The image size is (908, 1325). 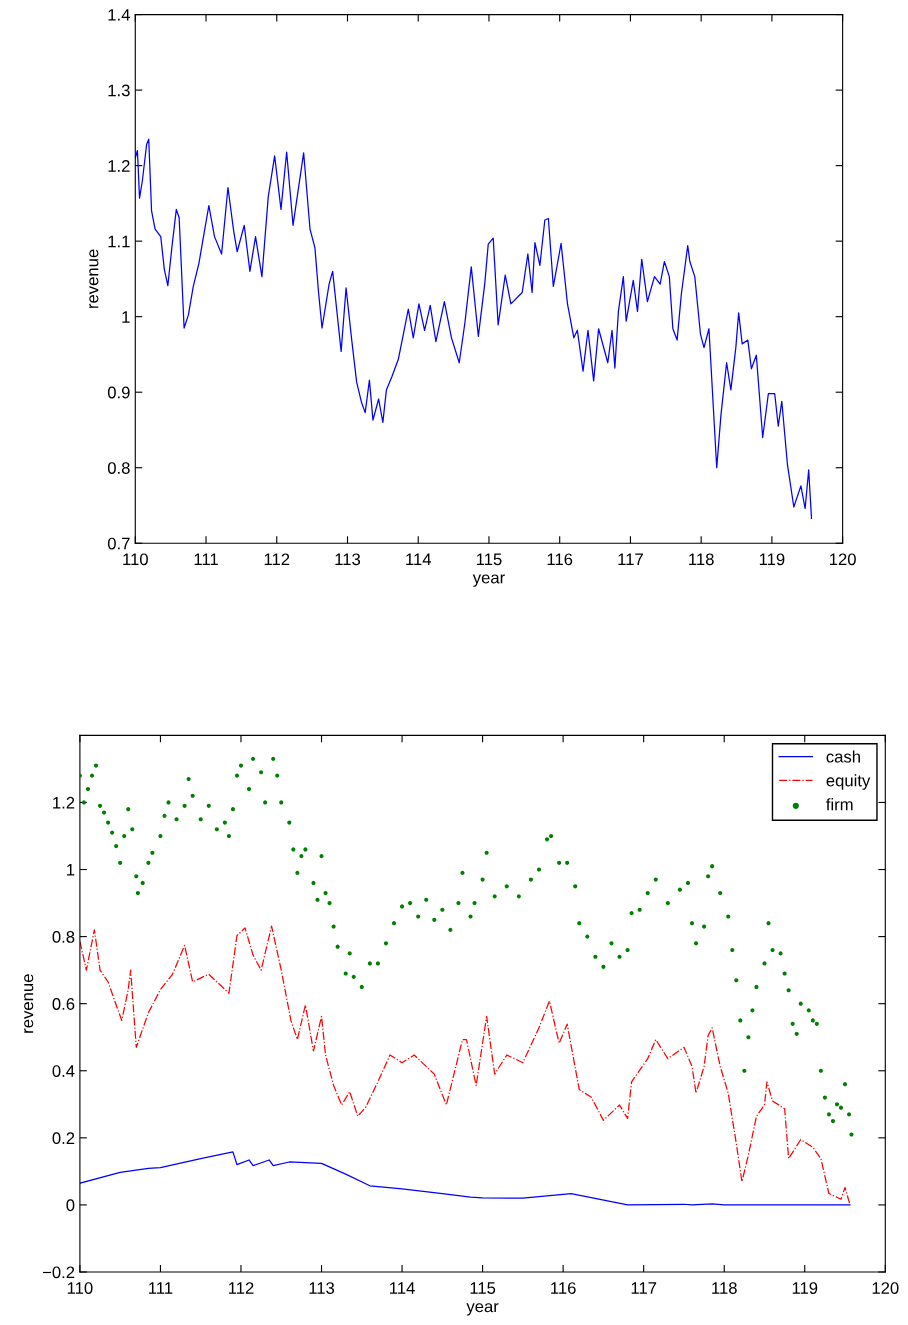 I want to click on y-tick-label: 0, so click(x=70, y=1205).